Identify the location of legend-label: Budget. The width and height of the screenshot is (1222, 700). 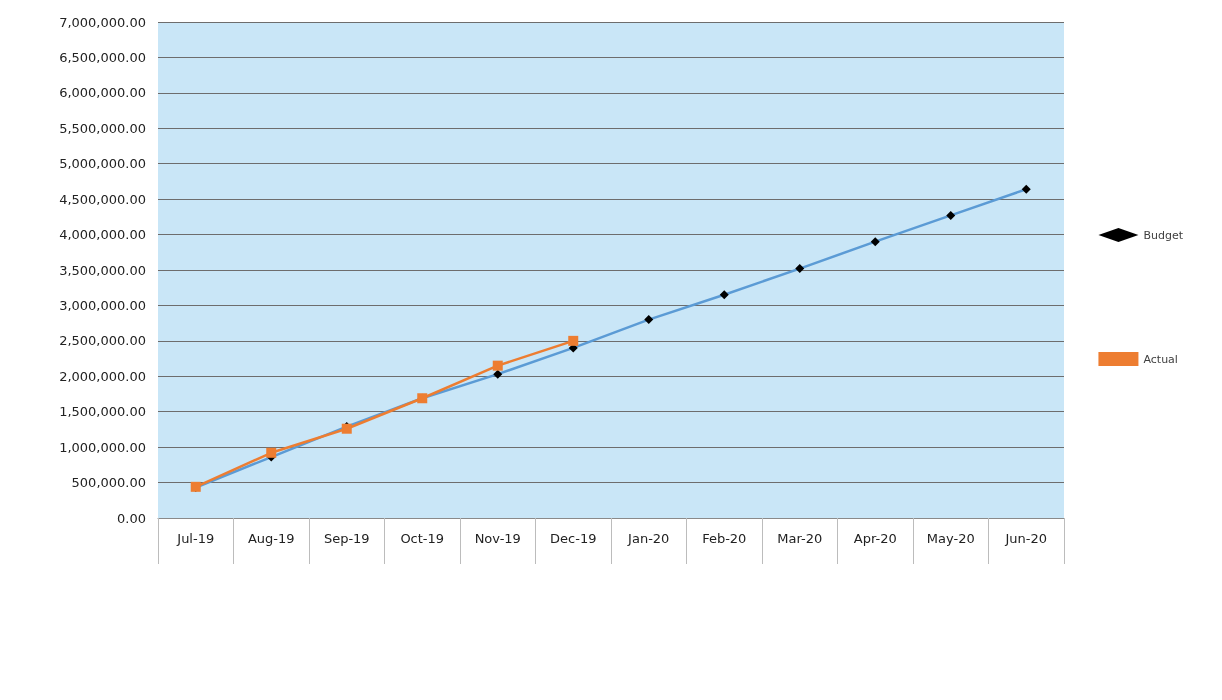
(1163, 235).